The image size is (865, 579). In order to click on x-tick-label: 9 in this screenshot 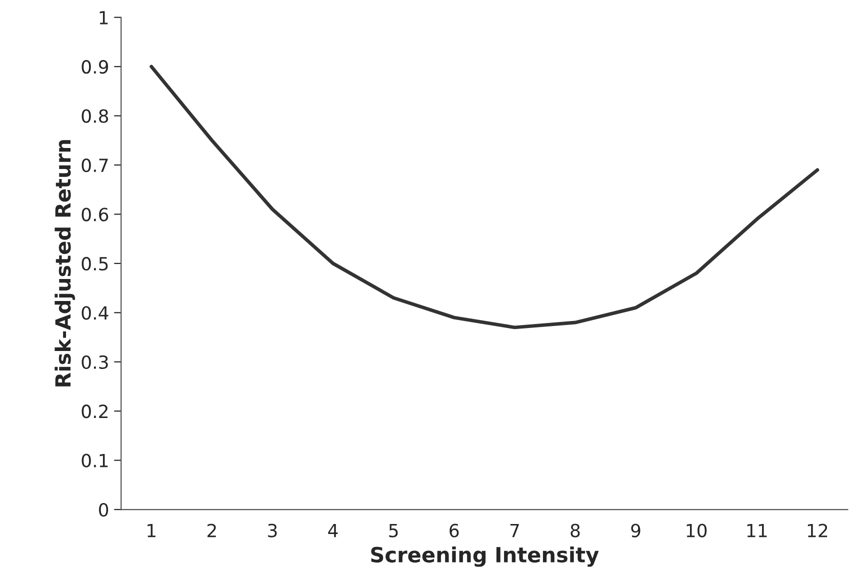, I will do `click(635, 531)`.